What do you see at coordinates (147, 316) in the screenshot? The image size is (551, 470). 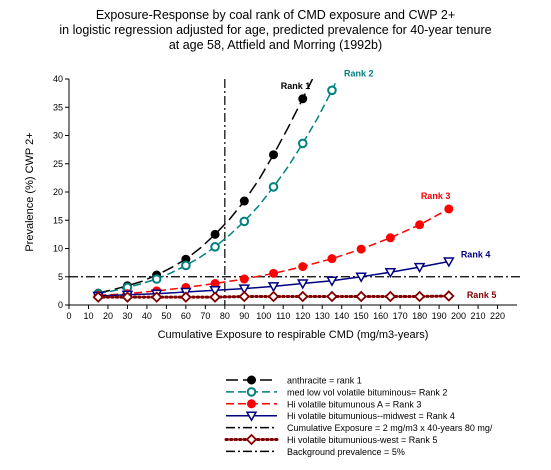 I see `x-tick-label-4: 40` at bounding box center [147, 316].